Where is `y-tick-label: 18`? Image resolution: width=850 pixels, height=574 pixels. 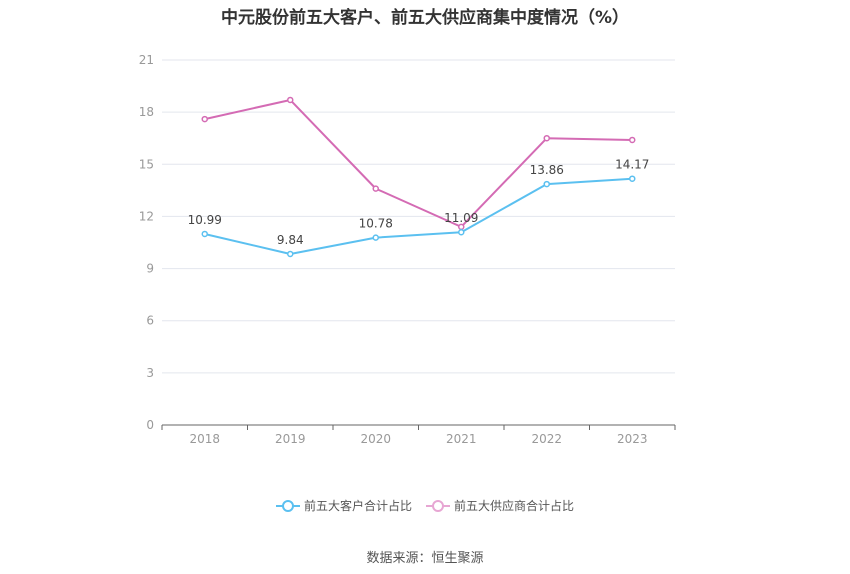 y-tick-label: 18 is located at coordinates (146, 112).